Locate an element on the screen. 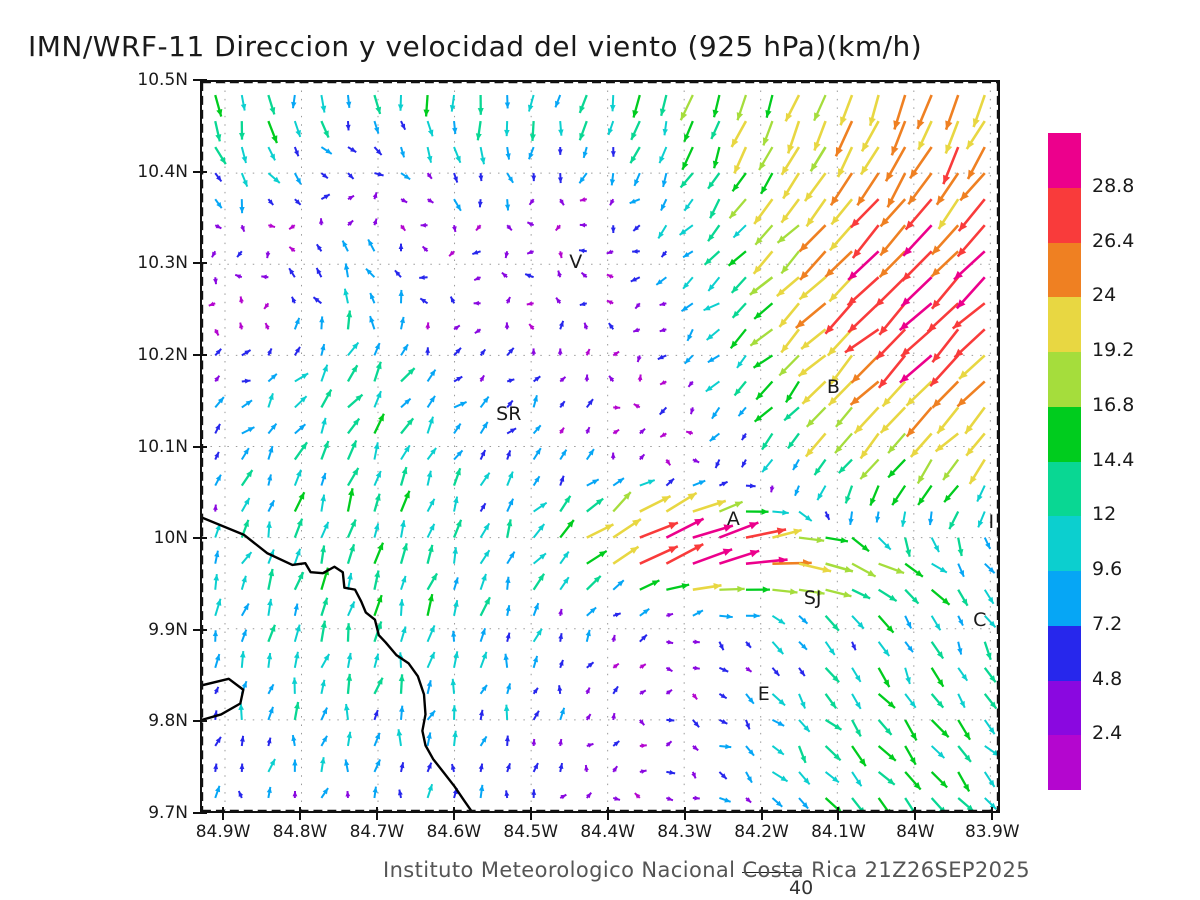 This screenshot has height=900, width=1200. colorbar-tick-7.2: 7.2 is located at coordinates (1107, 623).